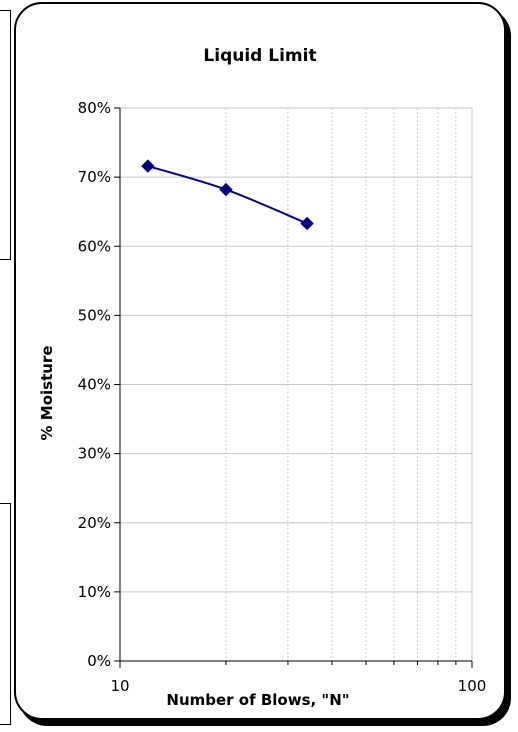 Image resolution: width=518 pixels, height=732 pixels. What do you see at coordinates (119, 686) in the screenshot?
I see `x-tick-label: 10` at bounding box center [119, 686].